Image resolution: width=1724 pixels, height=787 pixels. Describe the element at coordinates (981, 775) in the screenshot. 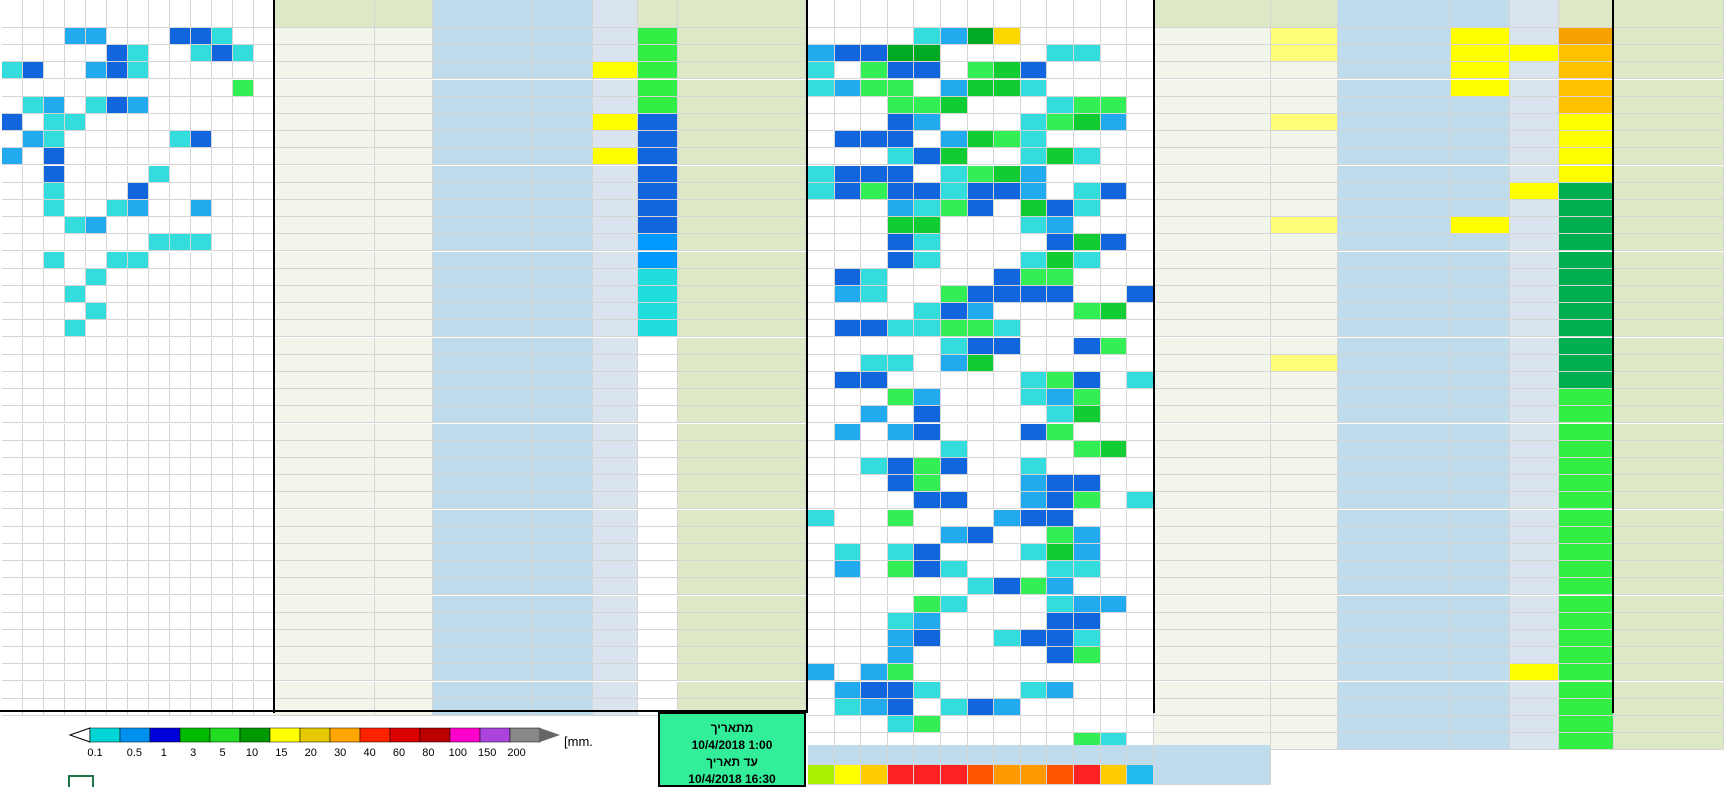

I see `footer-hour-total` at that location.